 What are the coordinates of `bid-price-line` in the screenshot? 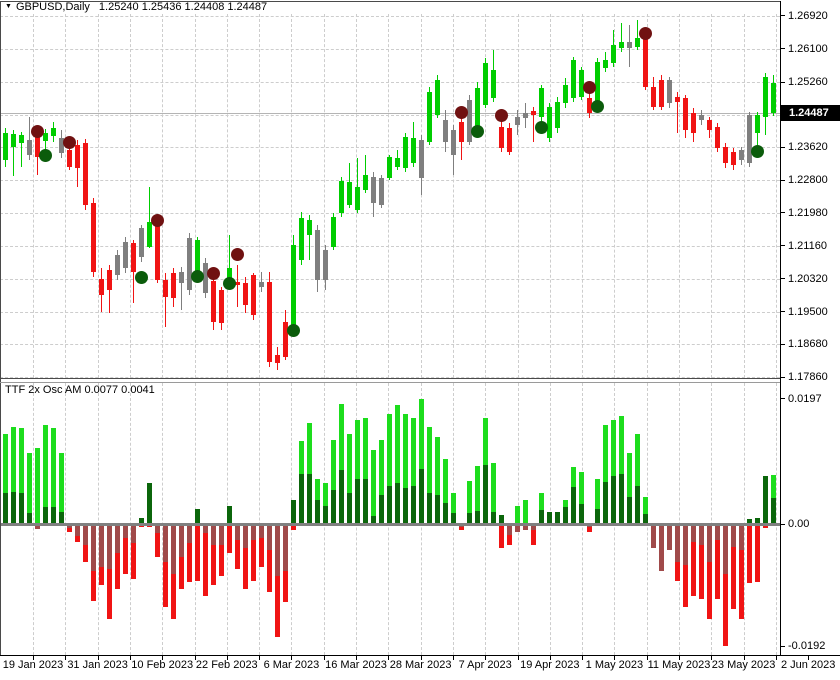 It's located at (390, 113).